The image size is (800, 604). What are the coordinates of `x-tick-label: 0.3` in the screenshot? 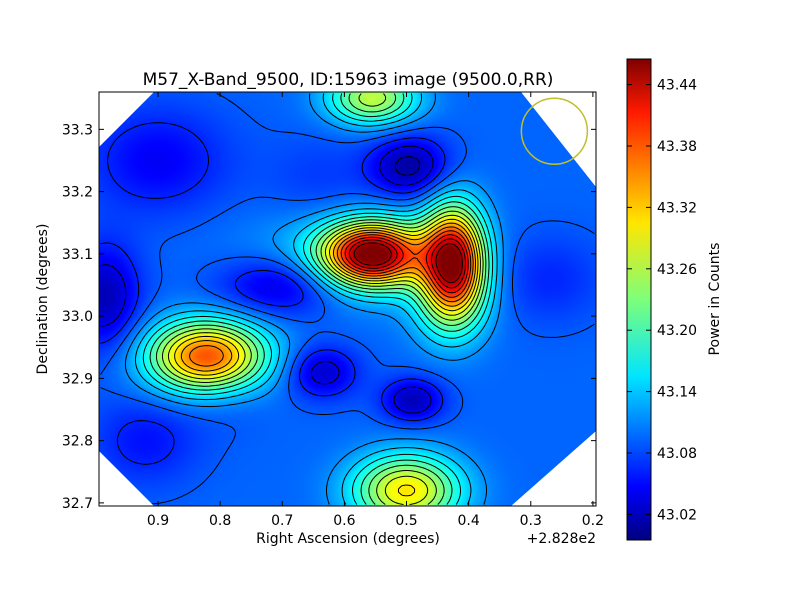 It's located at (531, 521).